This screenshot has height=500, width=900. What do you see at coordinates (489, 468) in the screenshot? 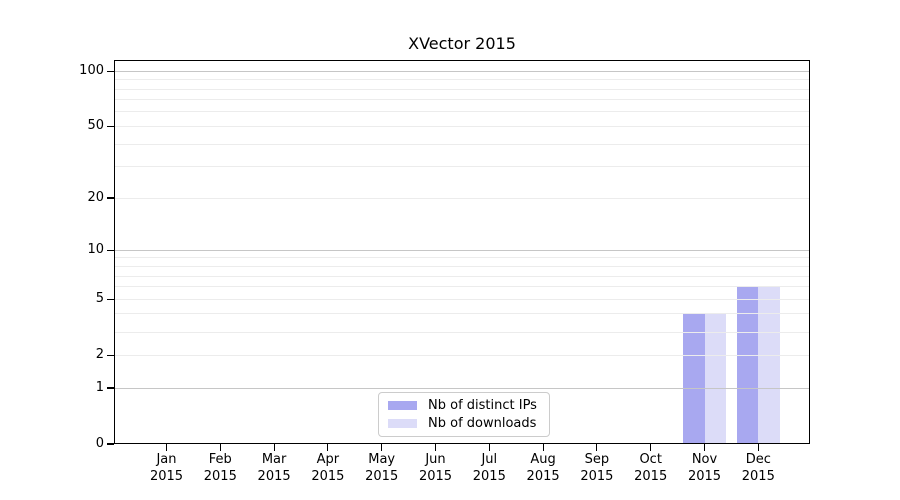
I see `x-tick-label: Jul 2015` at bounding box center [489, 468].